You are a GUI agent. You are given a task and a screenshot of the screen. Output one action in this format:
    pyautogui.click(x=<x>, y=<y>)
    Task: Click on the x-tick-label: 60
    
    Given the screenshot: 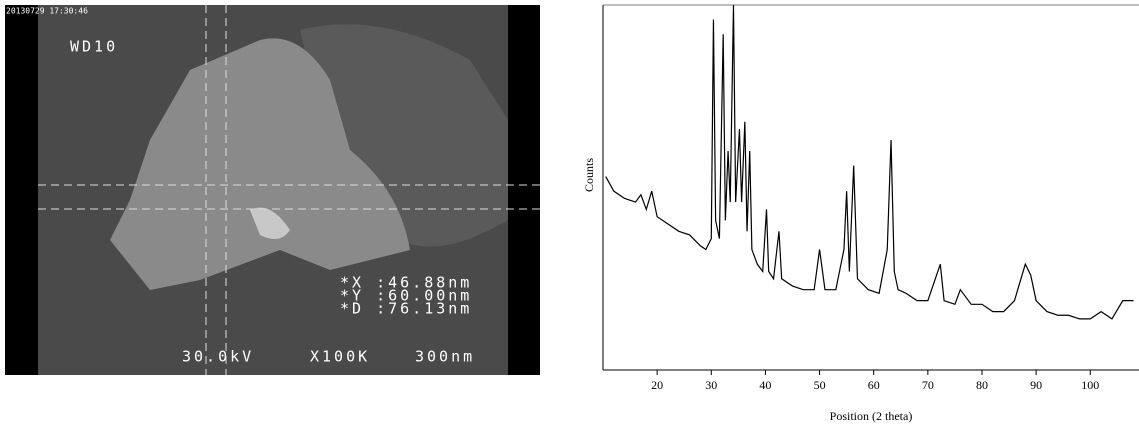 What is the action you would take?
    pyautogui.click(x=874, y=385)
    